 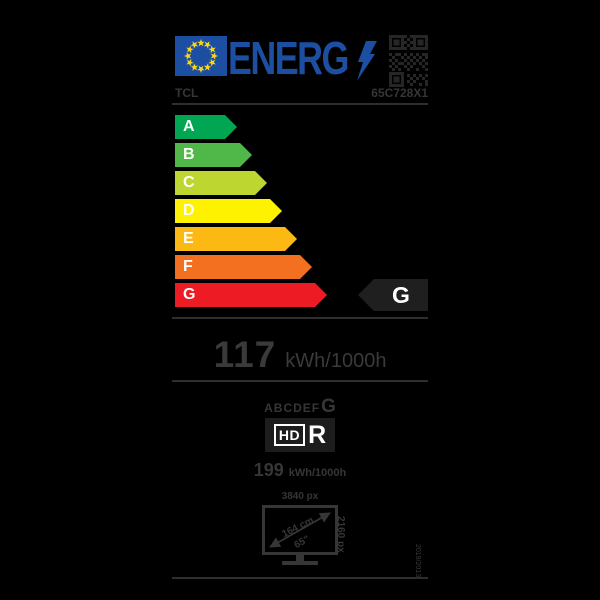 What do you see at coordinates (300, 563) in the screenshot?
I see `tv-stand-base` at bounding box center [300, 563].